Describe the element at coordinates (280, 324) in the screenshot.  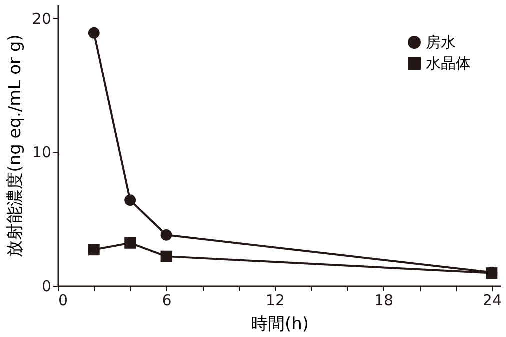
I see `x-axis-title: 時間(h)` at that location.